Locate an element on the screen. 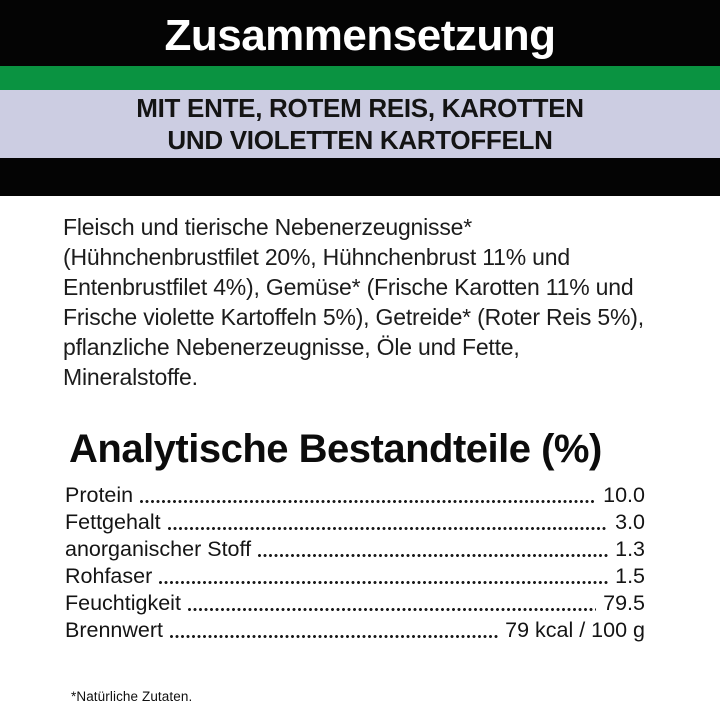  variant-line-2: UND VIOLETTEN KARTOFFELN is located at coordinates (360, 140).